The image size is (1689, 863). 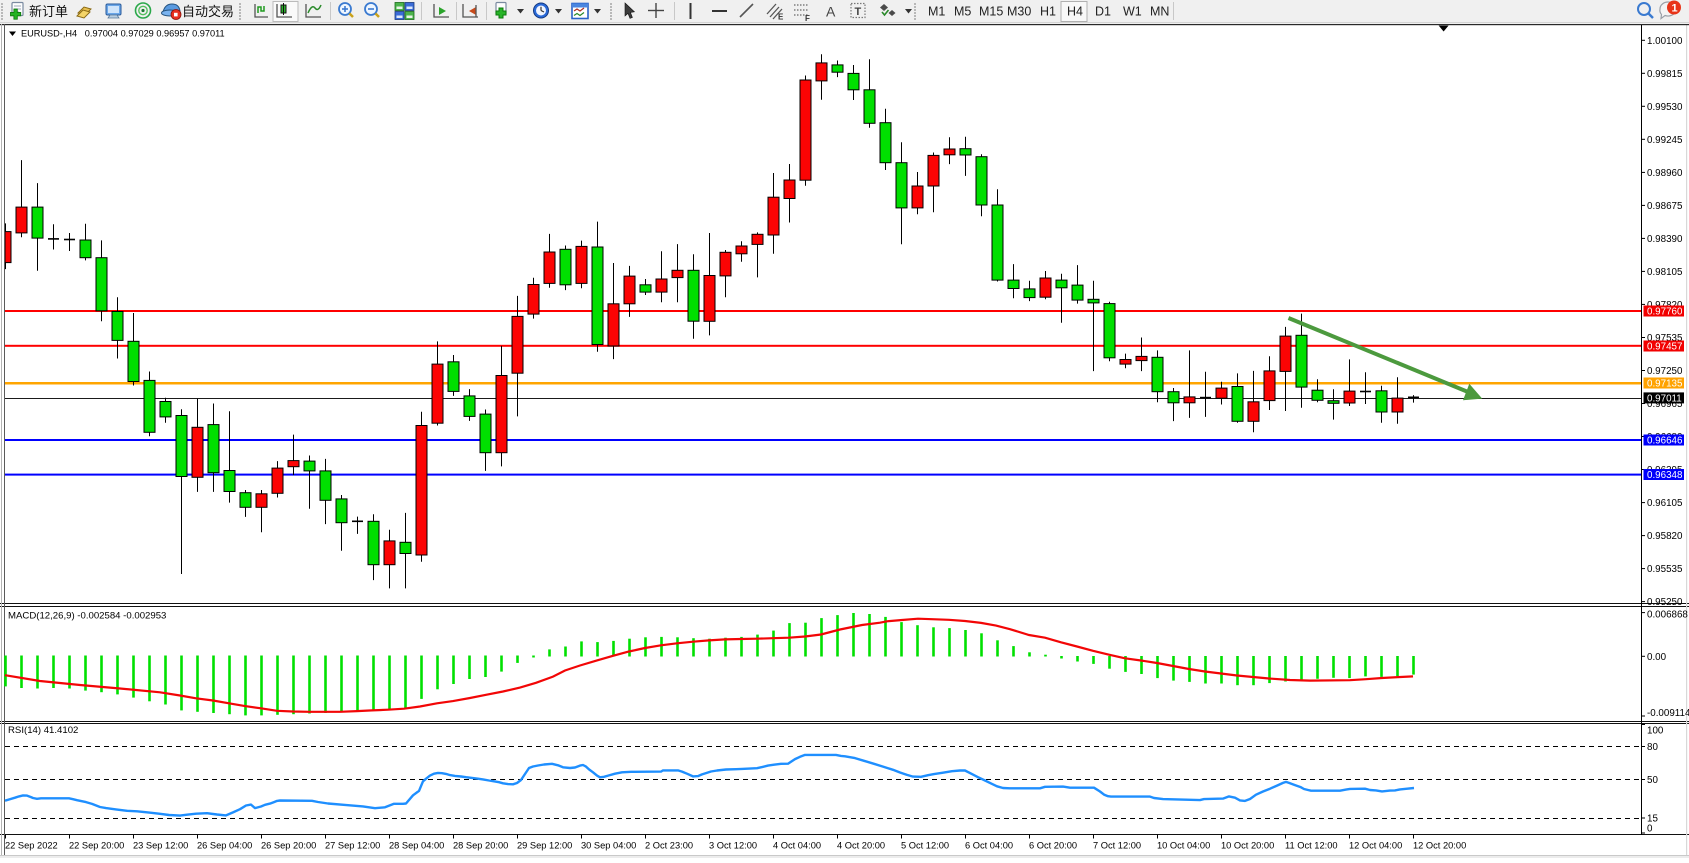 I want to click on svg-text: E, so click(x=781, y=17).